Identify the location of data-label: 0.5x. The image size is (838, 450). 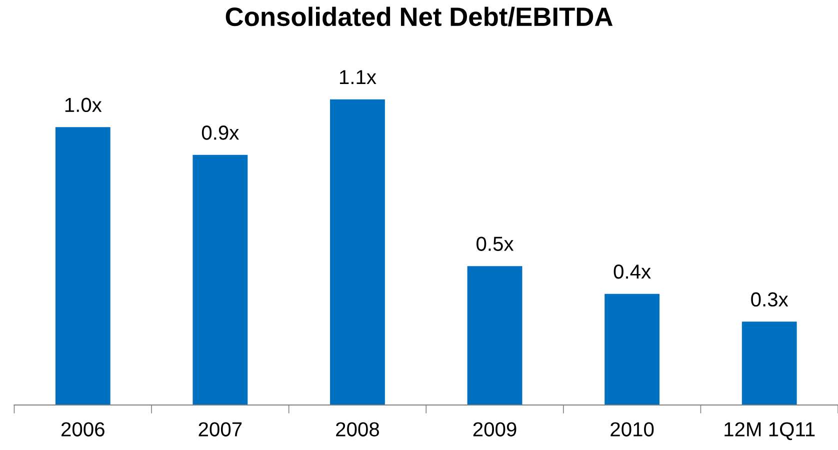
(495, 243).